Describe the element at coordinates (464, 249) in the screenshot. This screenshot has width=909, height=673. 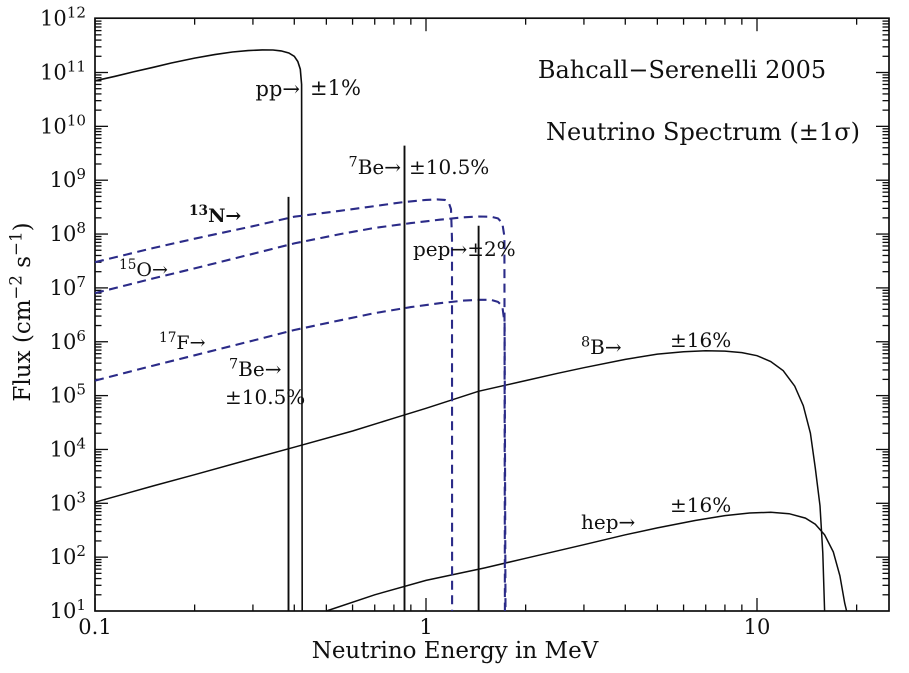
I see `label-pep-uncertainty: pep→±2%` at that location.